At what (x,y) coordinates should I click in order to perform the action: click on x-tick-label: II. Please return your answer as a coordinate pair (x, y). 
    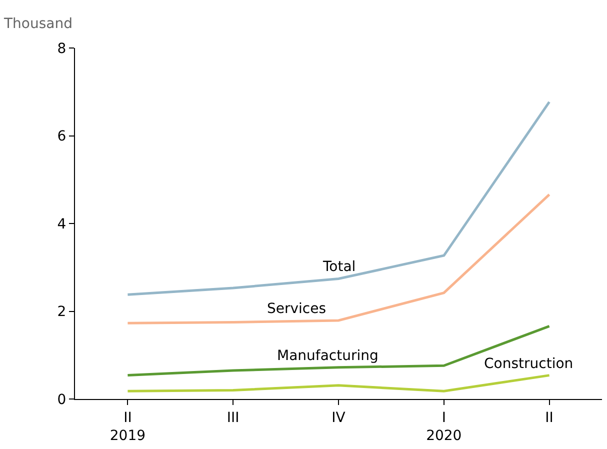
    Looking at the image, I should click on (549, 418).